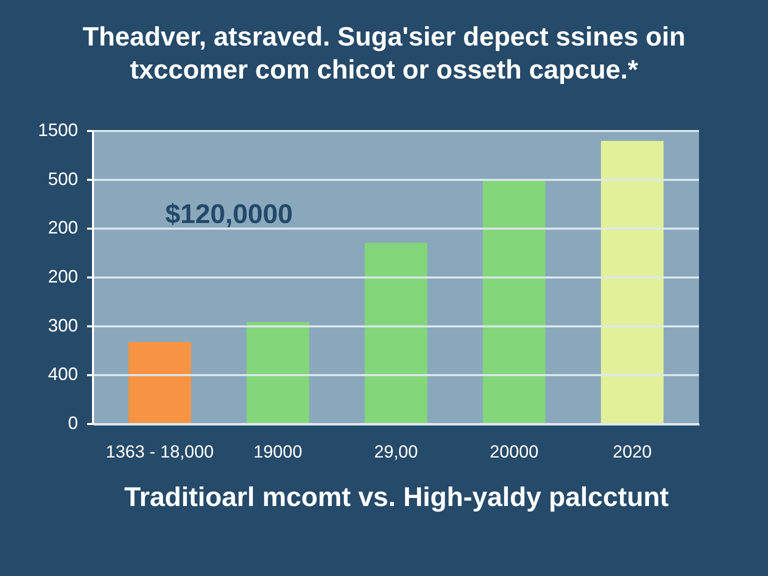  I want to click on x-axis-title: Traditioarl mcomt vs. High-yaldy palcctunt, so click(396, 497).